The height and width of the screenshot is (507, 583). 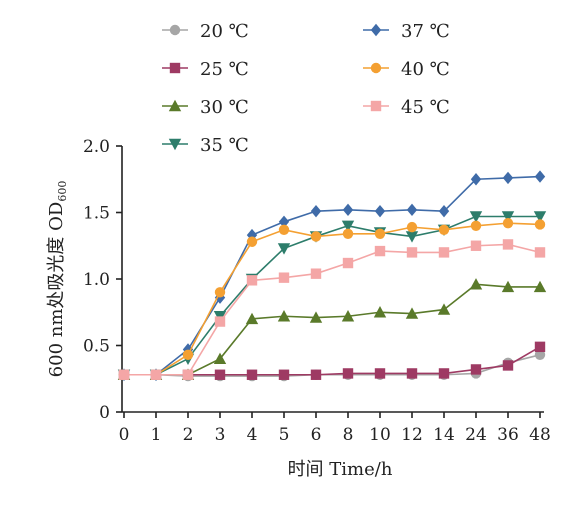 What do you see at coordinates (220, 435) in the screenshot?
I see `x-tick-label: 3` at bounding box center [220, 435].